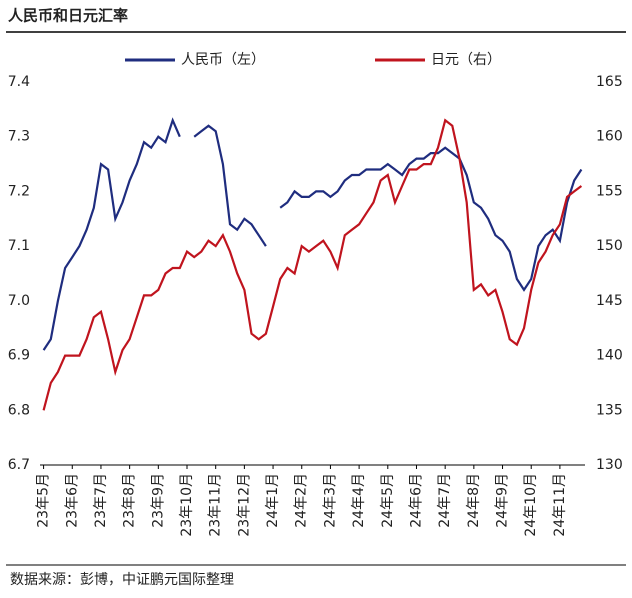 The image size is (632, 598). Describe the element at coordinates (19, 246) in the screenshot. I see `y-tick-label: 7.1` at that location.